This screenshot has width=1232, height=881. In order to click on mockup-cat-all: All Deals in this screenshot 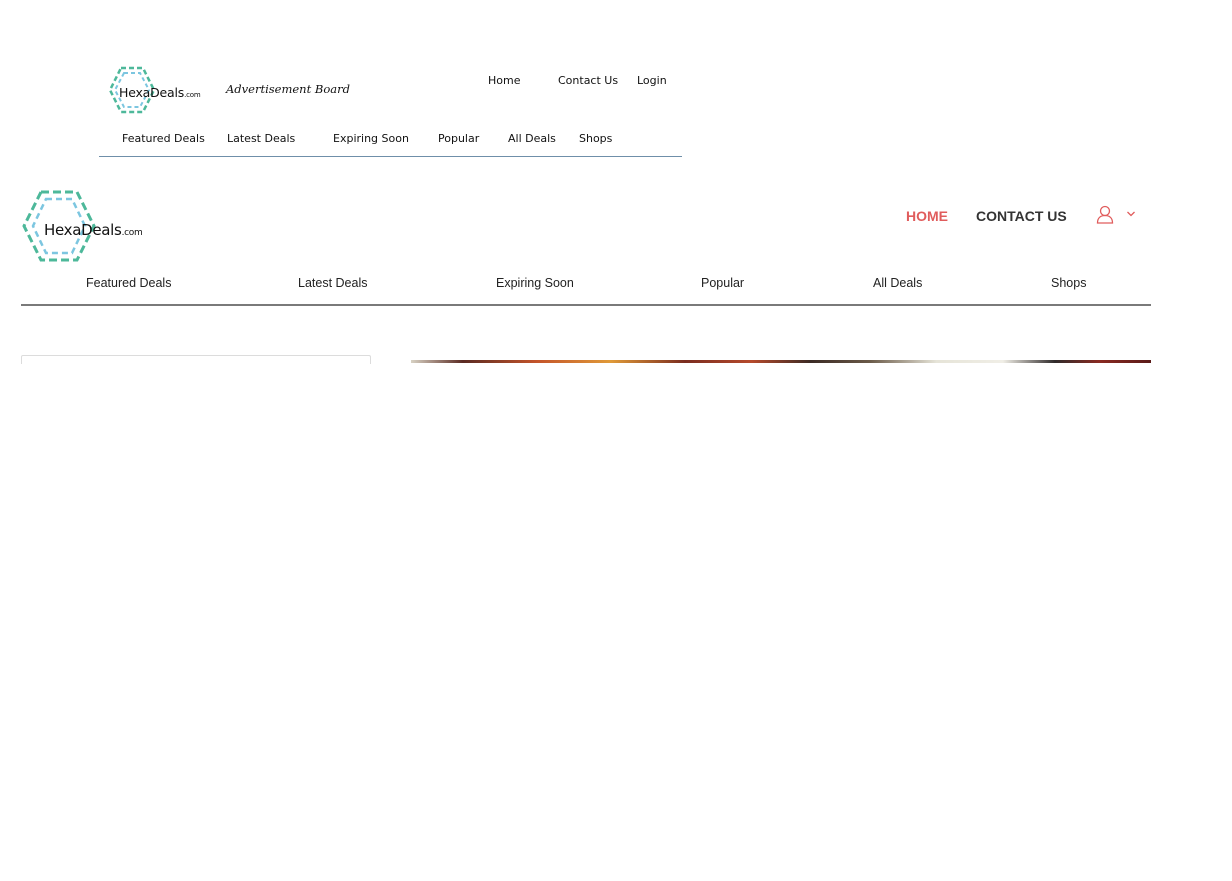, I will do `click(532, 138)`.